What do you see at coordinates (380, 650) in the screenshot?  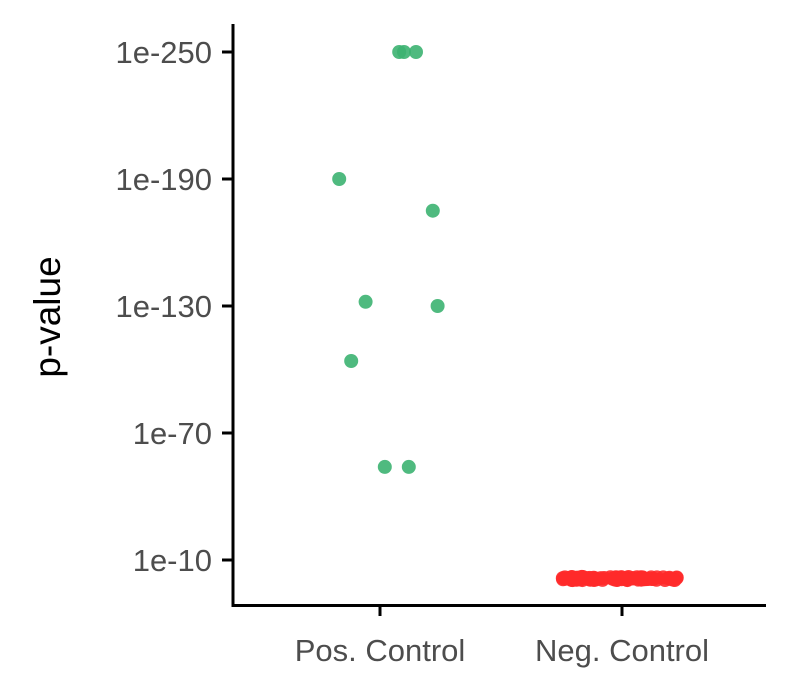 I see `x-tick-label: Pos. Control` at bounding box center [380, 650].